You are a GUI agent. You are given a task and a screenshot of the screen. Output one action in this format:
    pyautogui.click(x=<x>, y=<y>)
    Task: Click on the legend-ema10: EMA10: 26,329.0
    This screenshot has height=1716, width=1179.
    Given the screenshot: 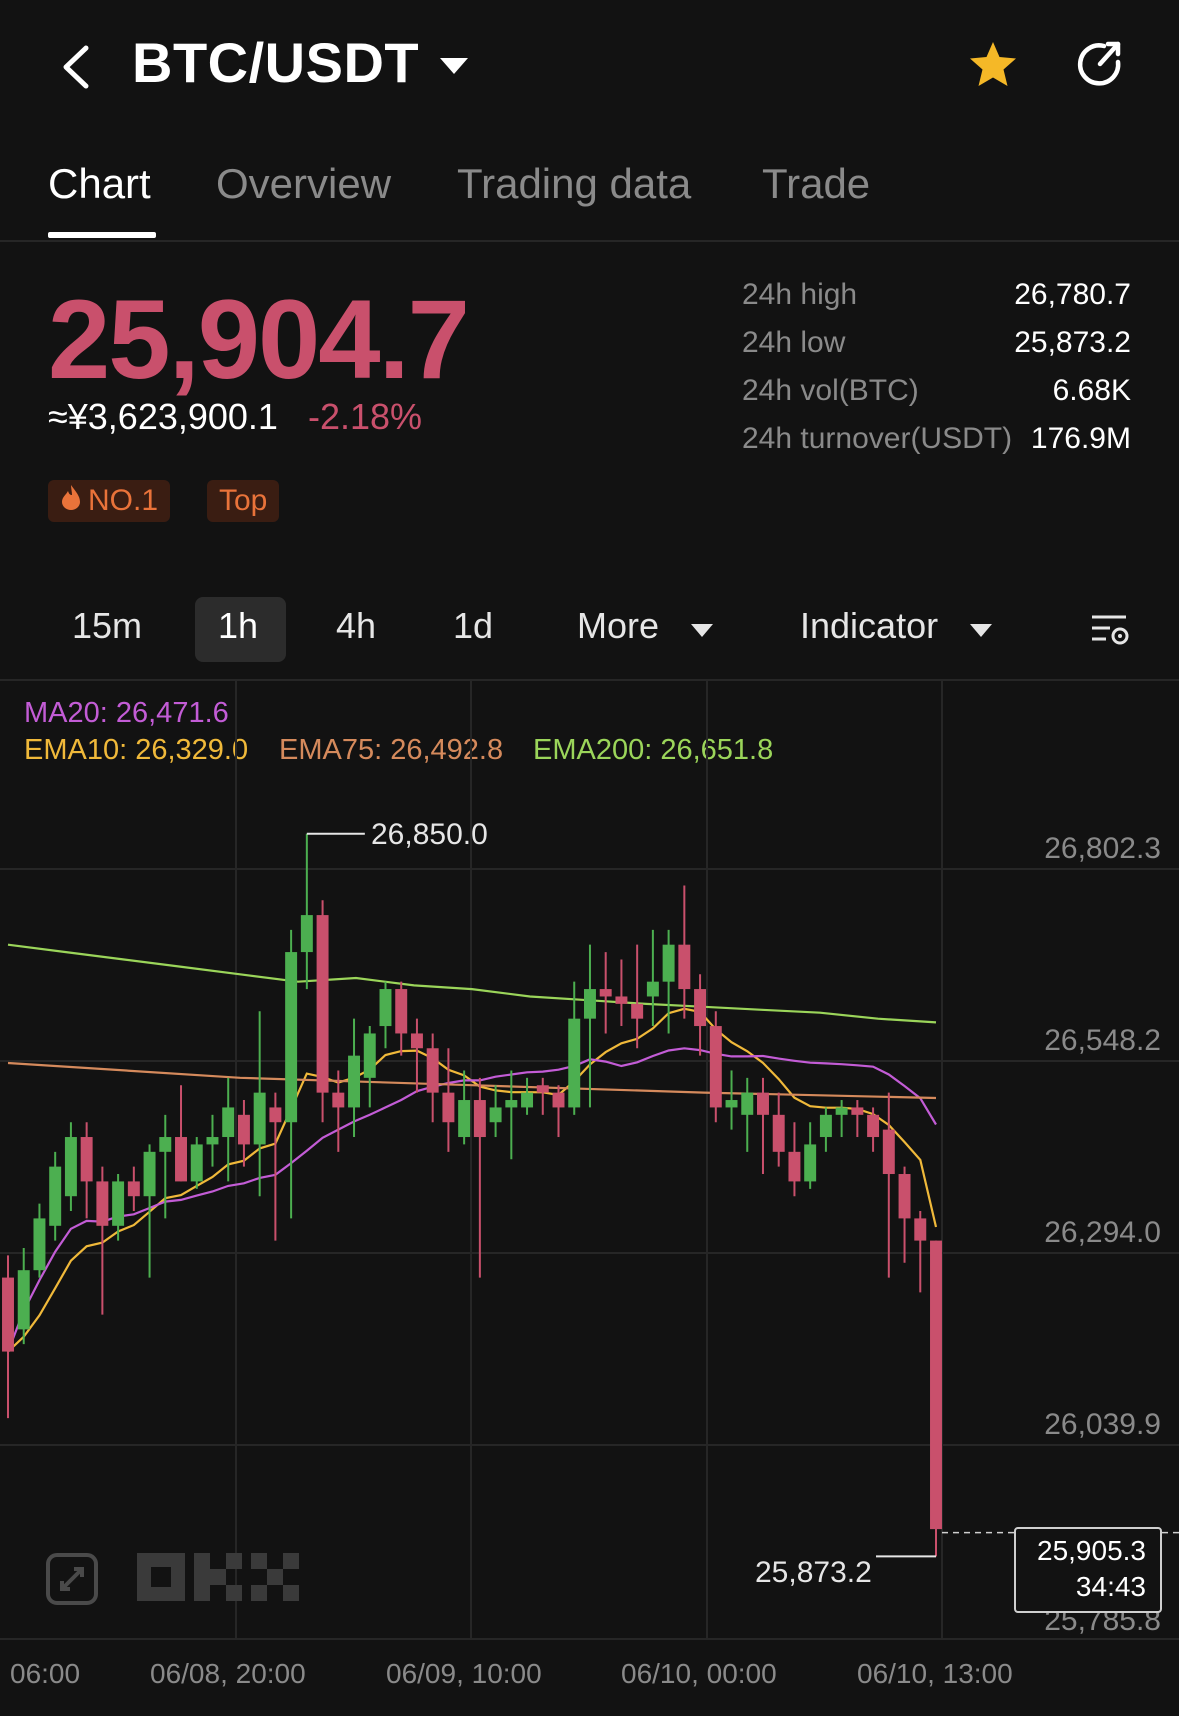 What is the action you would take?
    pyautogui.click(x=136, y=750)
    